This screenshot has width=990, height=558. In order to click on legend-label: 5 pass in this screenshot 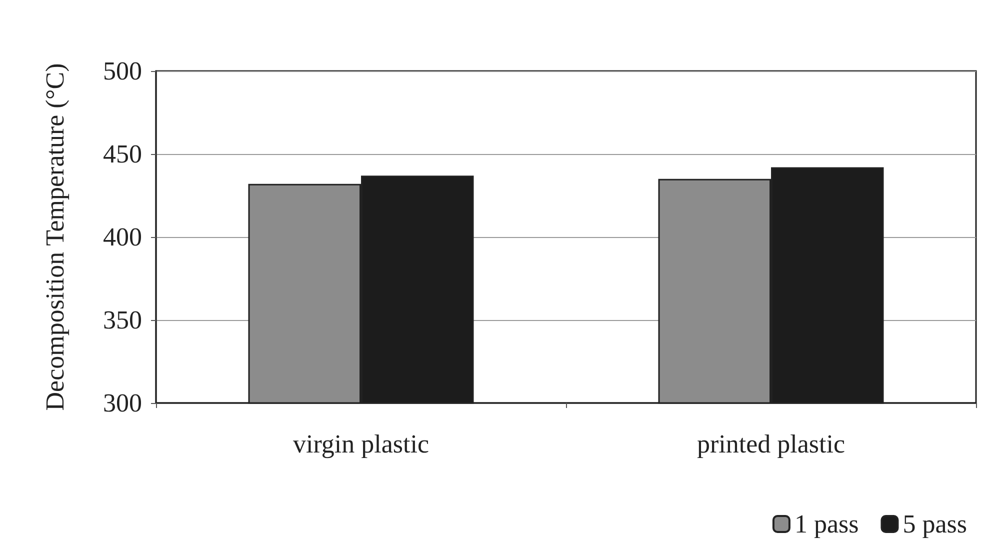, I will do `click(935, 524)`.